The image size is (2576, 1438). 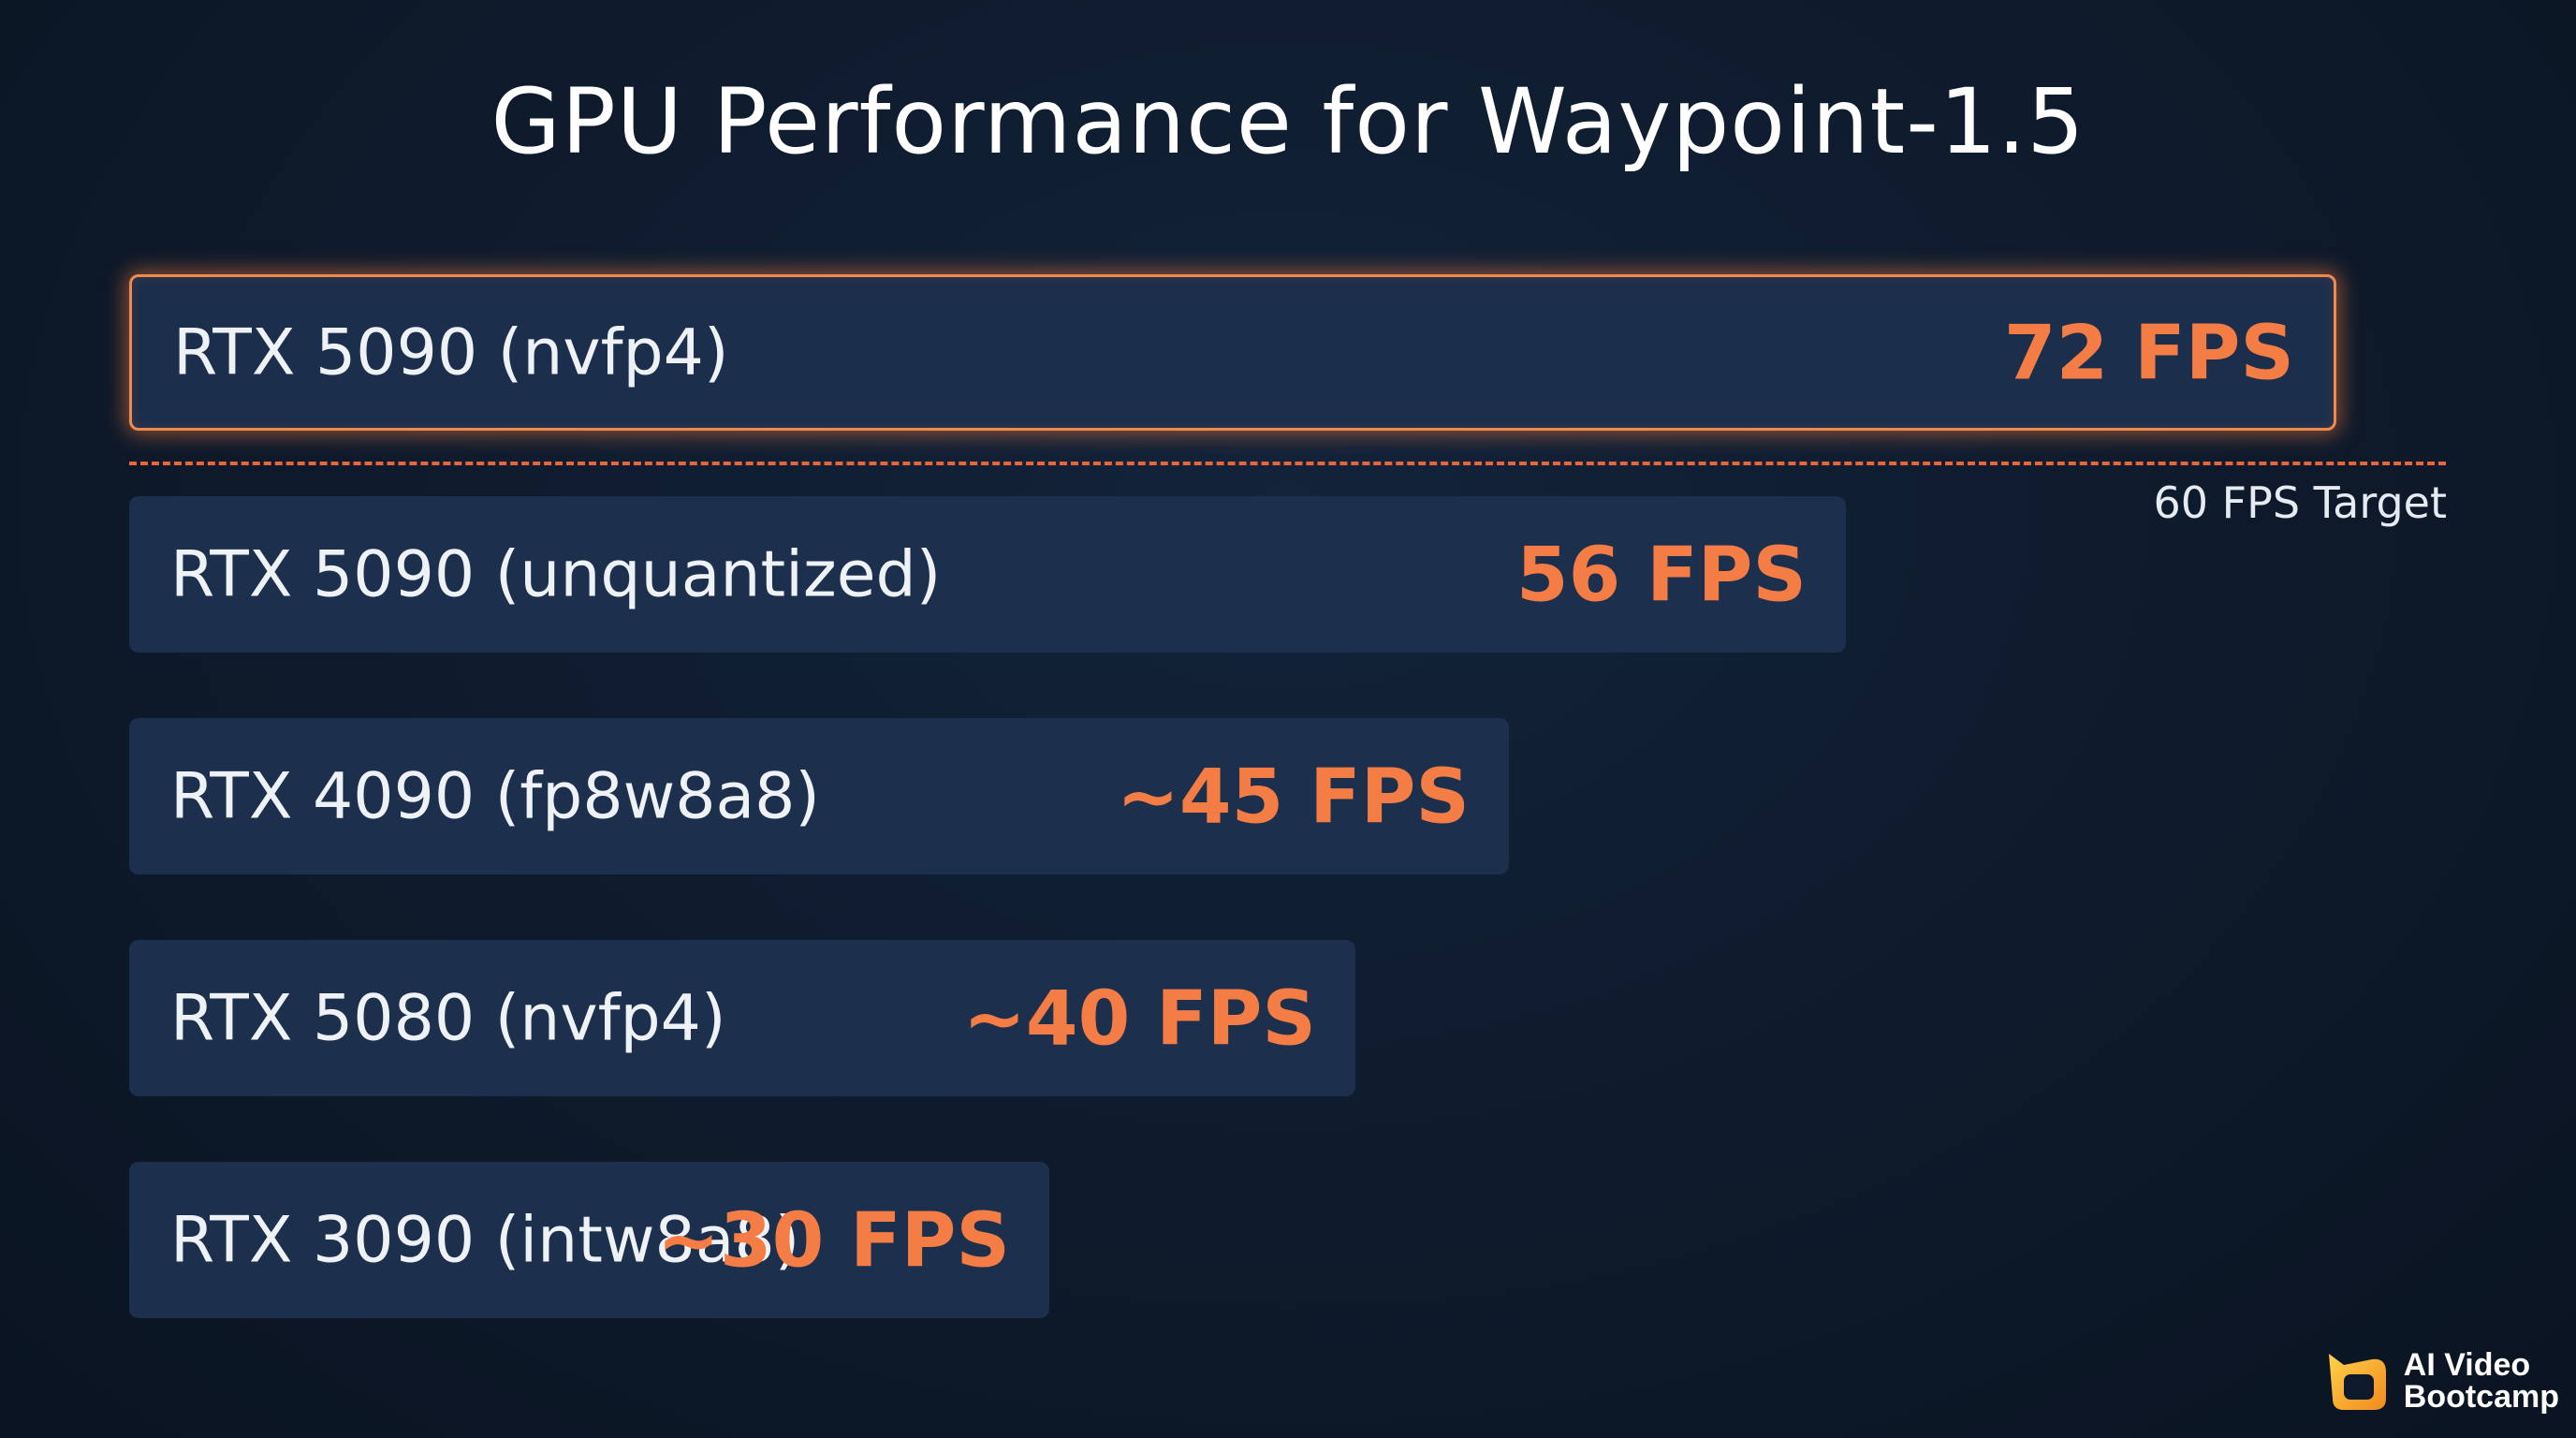 I want to click on bar: RTX 3090 (intw8a8) ~30 FPS, so click(x=589, y=1240).